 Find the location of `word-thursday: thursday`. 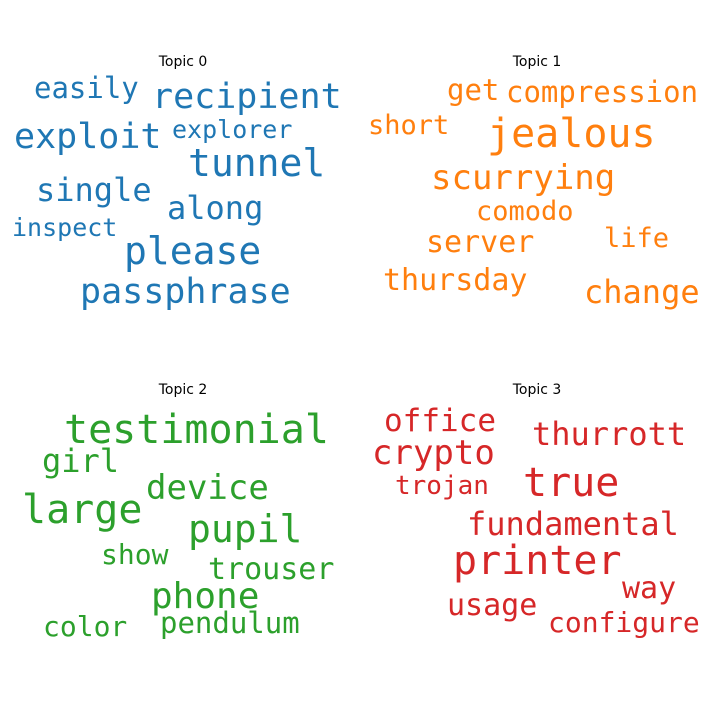

word-thursday: thursday is located at coordinates (455, 280).